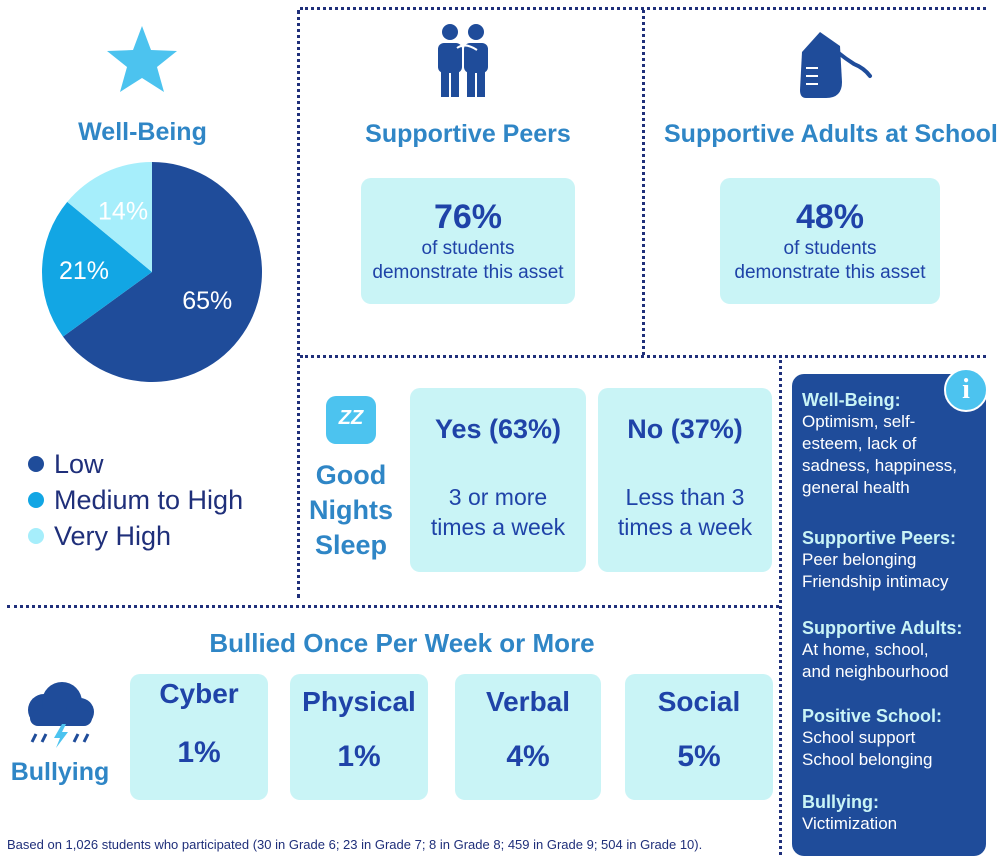 The height and width of the screenshot is (864, 997). I want to click on people-hugging-icon, so click(463, 60).